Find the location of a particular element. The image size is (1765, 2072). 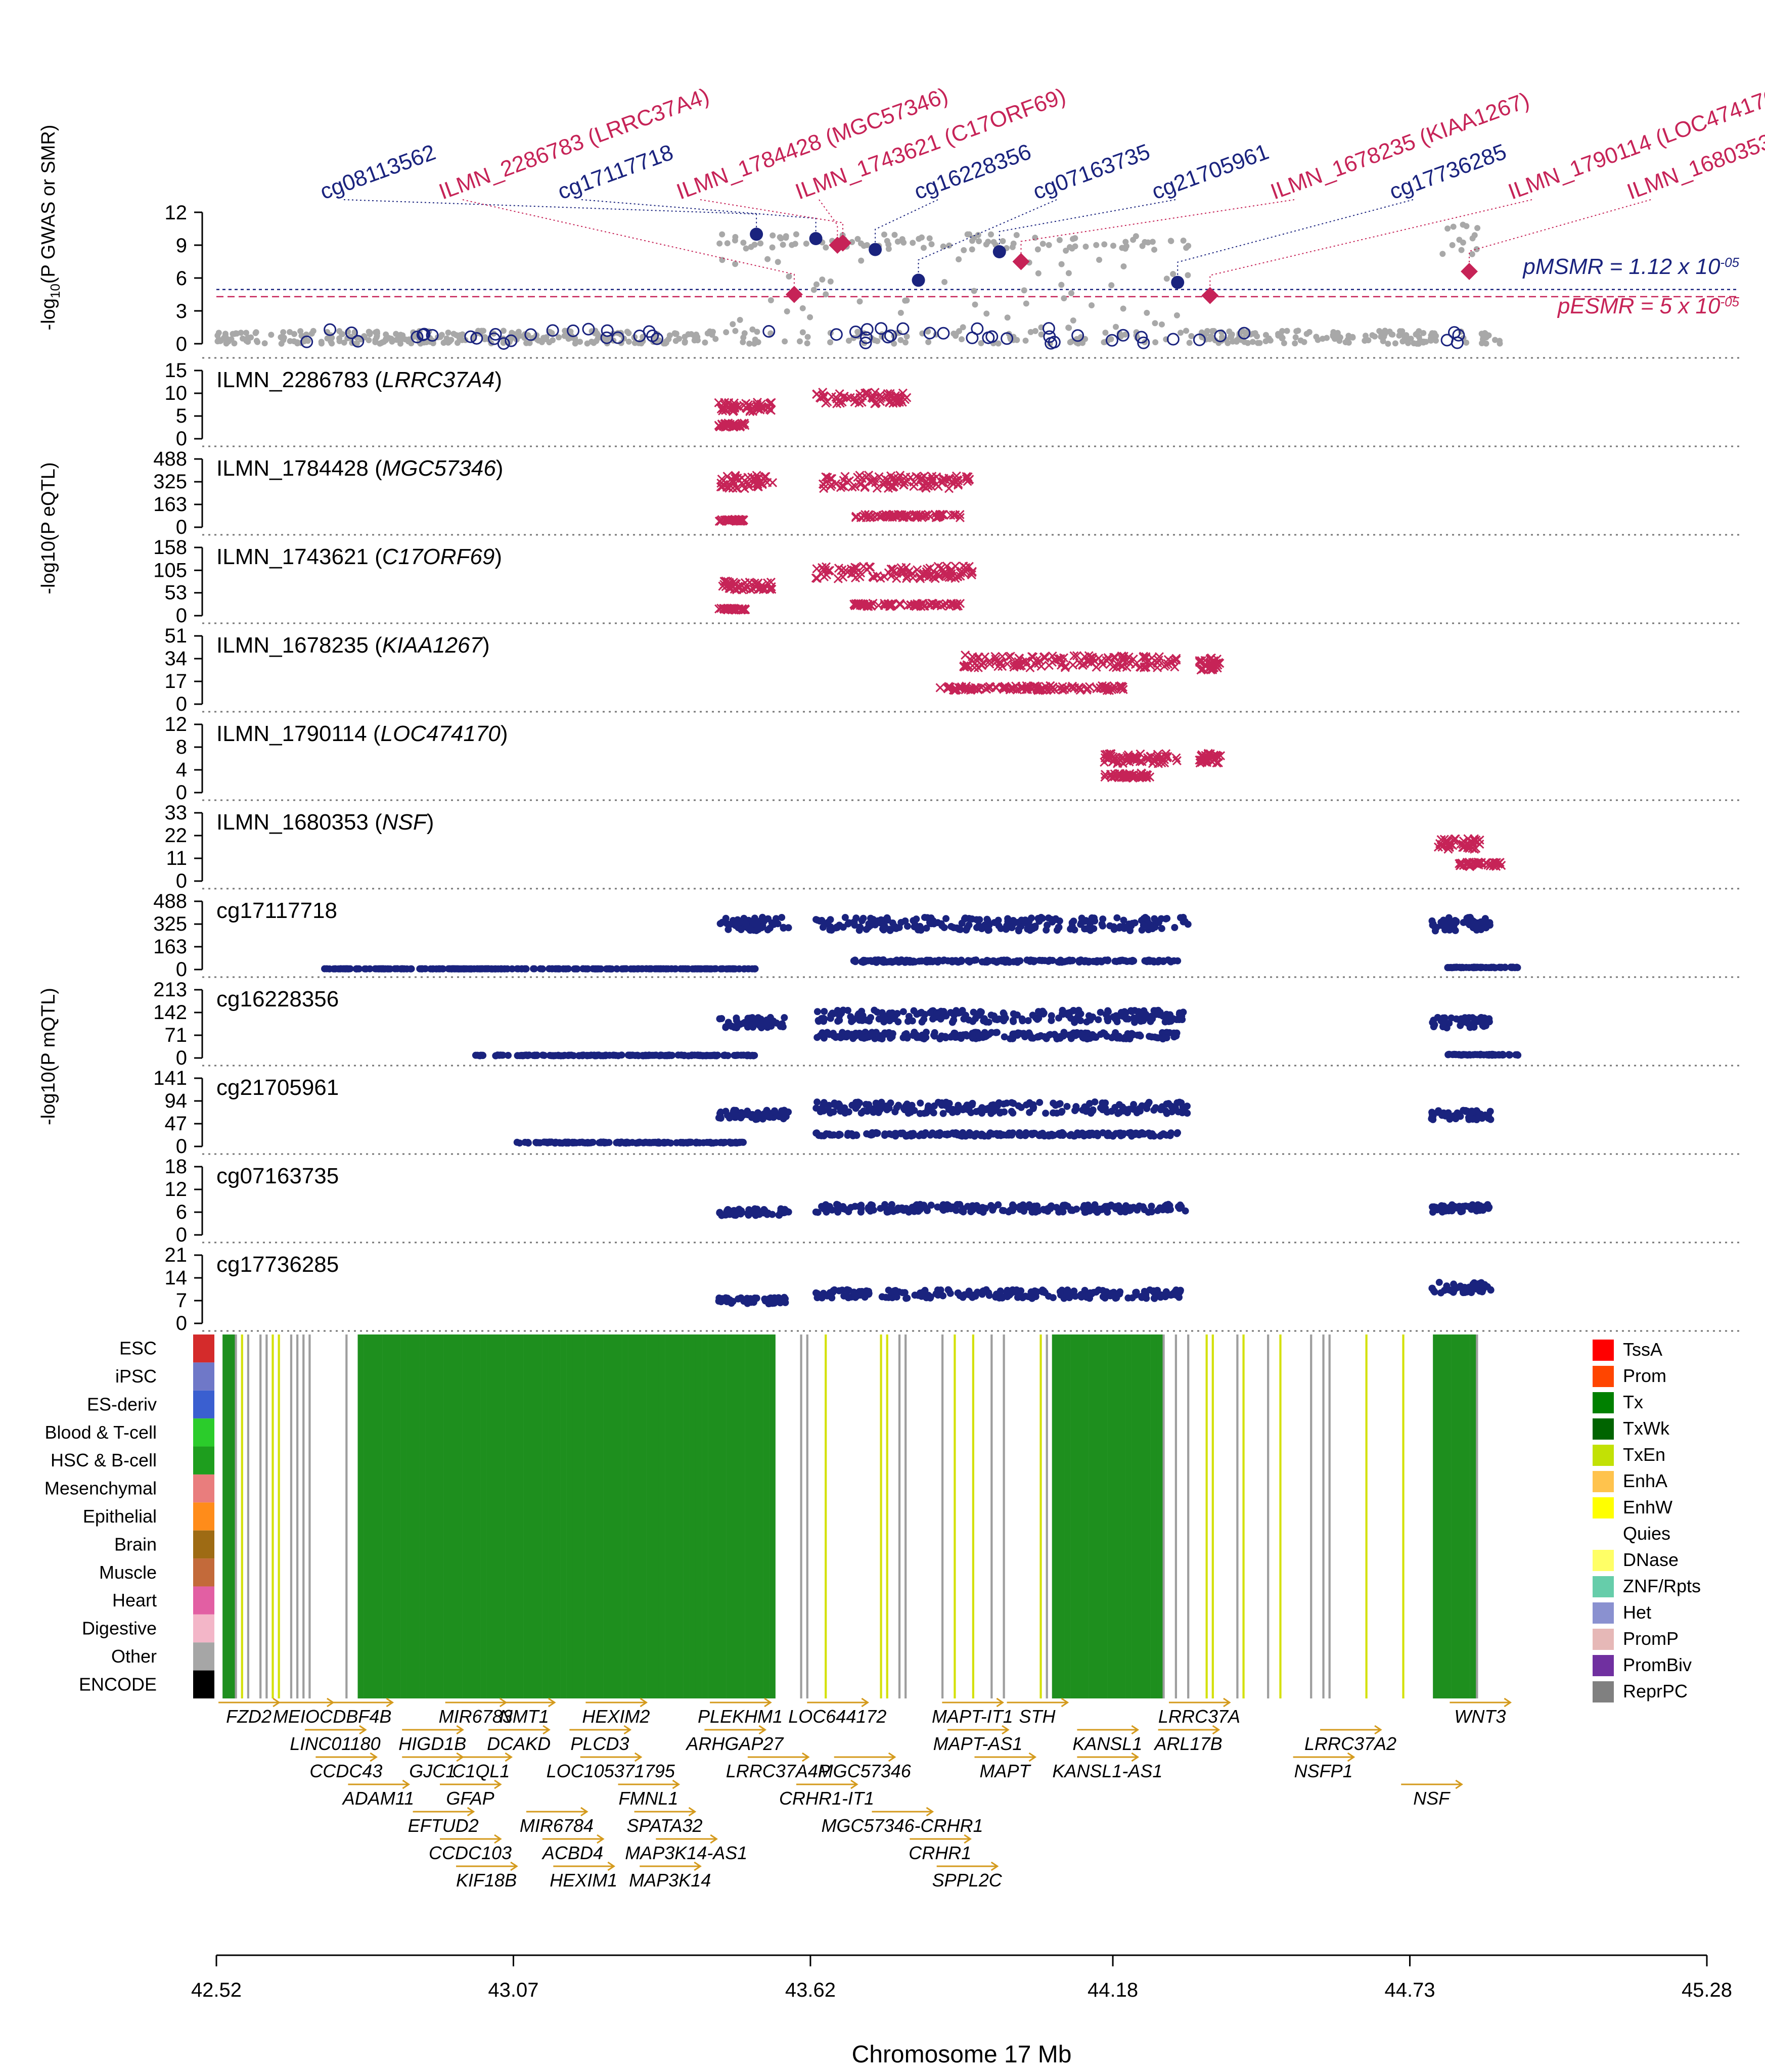

qtl-panel-title: ILMN_2286783 (LRRC37A4) is located at coordinates (359, 379).